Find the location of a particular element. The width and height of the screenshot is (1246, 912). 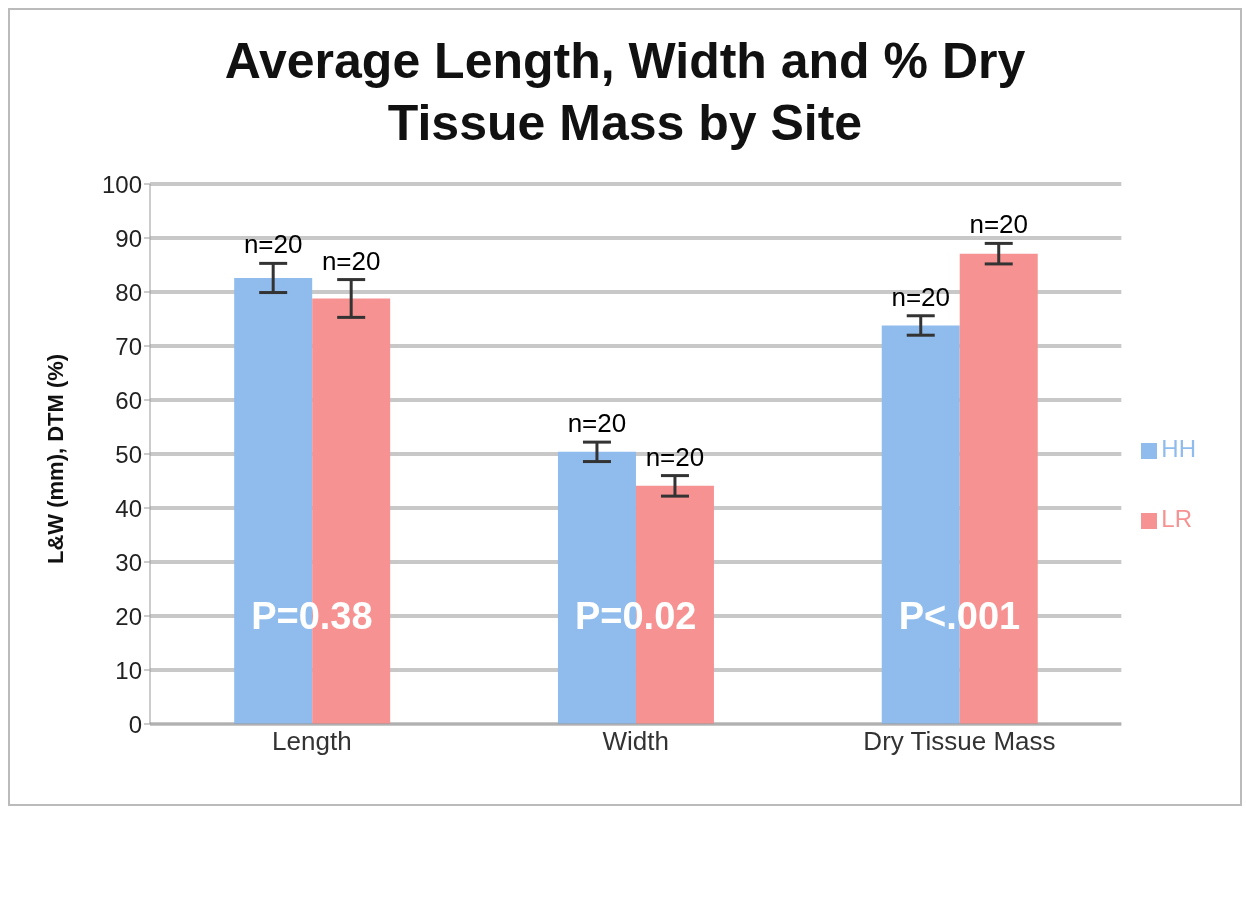

y-tick-label: 100 is located at coordinates (121, 184).